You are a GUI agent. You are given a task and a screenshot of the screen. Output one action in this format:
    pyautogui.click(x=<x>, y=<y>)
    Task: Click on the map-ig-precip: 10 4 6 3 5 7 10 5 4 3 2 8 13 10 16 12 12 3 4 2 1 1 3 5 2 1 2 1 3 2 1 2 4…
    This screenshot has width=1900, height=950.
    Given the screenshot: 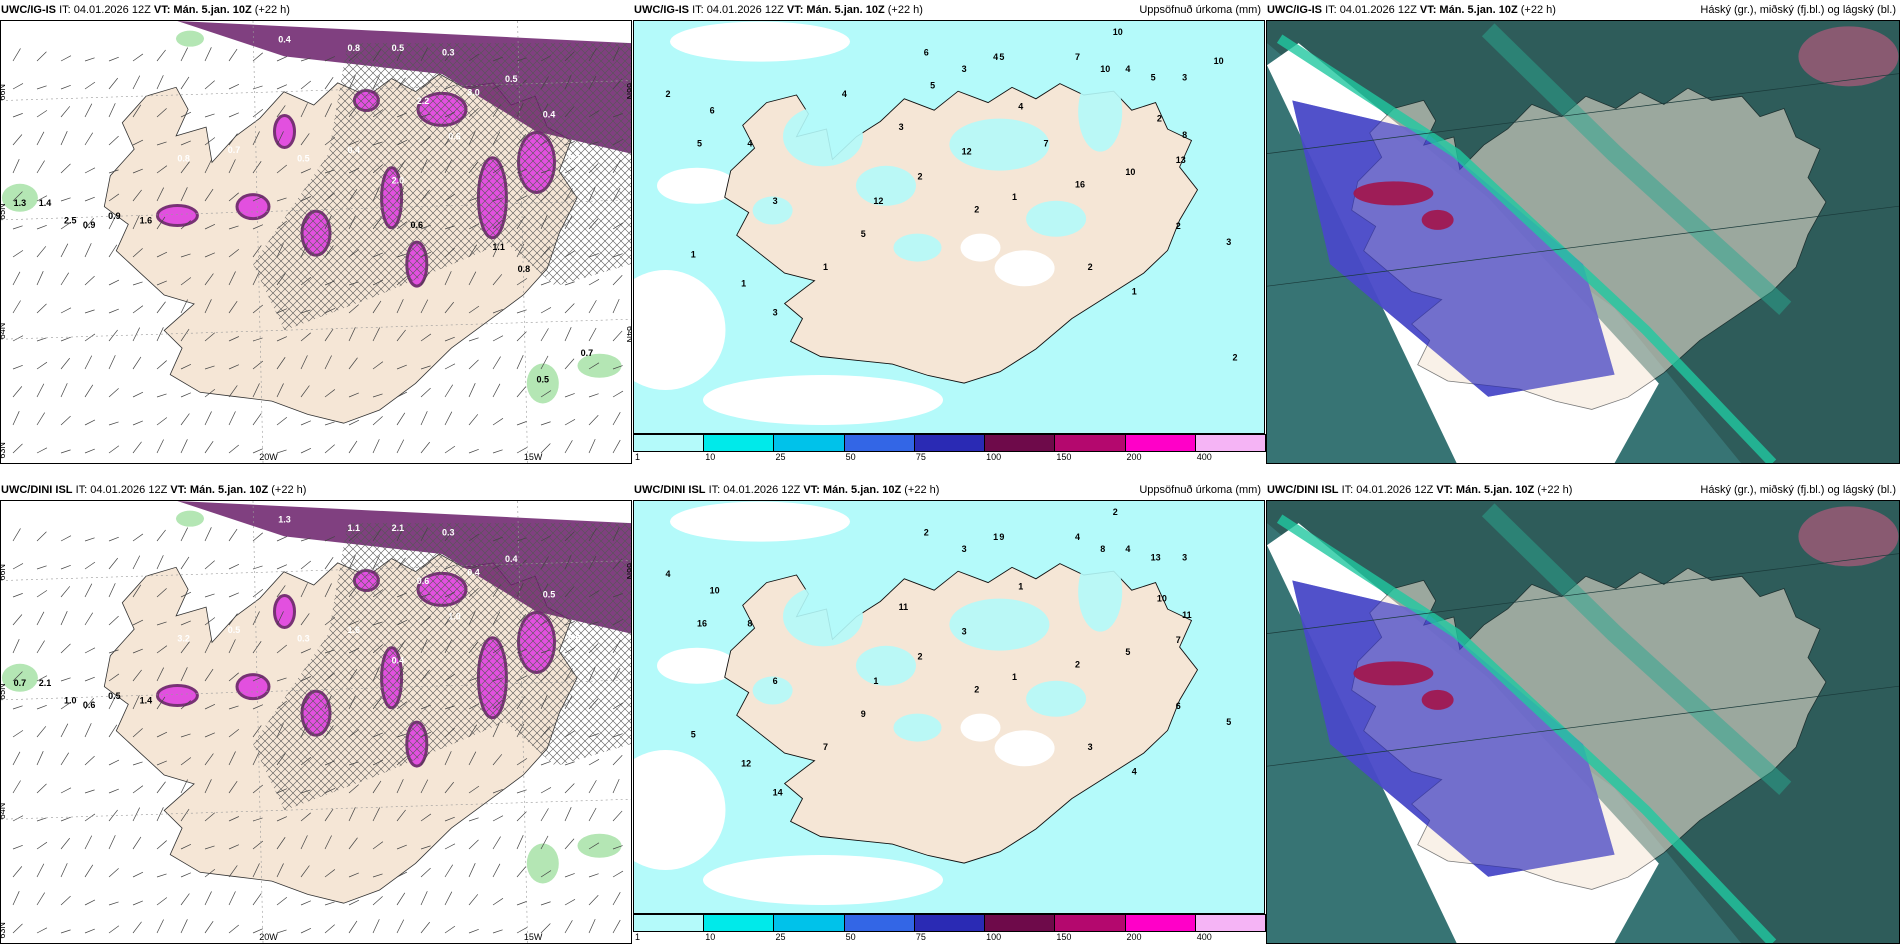 What is the action you would take?
    pyautogui.click(x=949, y=227)
    